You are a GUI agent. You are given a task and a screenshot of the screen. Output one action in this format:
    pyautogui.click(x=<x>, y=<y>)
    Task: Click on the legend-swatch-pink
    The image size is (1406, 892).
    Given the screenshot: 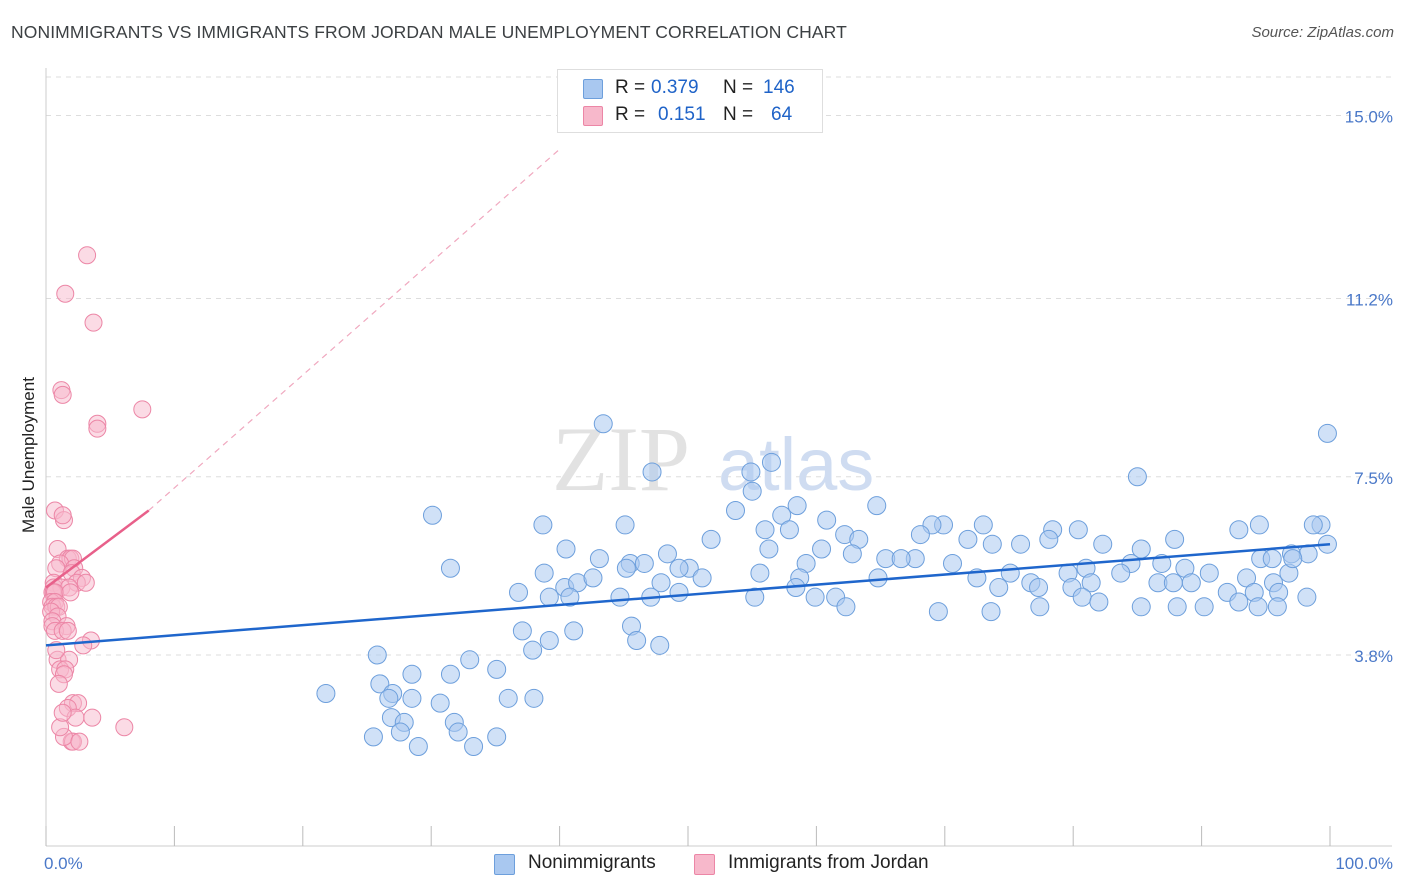 What is the action you would take?
    pyautogui.click(x=593, y=116)
    